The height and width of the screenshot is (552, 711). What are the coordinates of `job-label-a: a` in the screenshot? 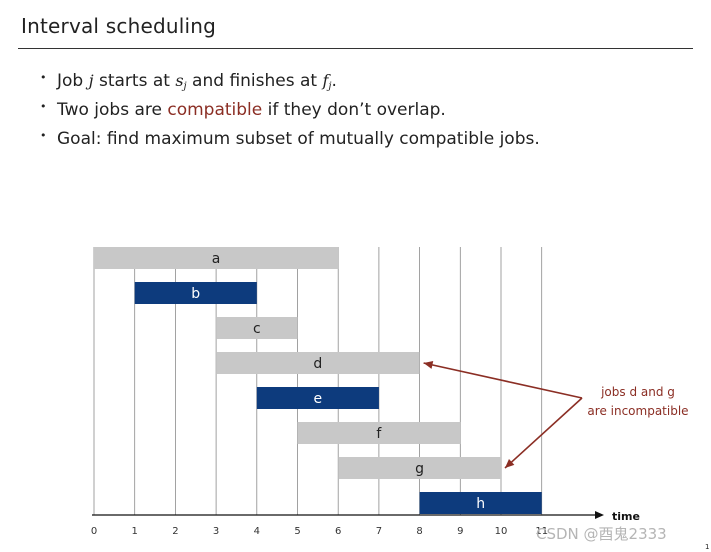 It's located at (216, 259).